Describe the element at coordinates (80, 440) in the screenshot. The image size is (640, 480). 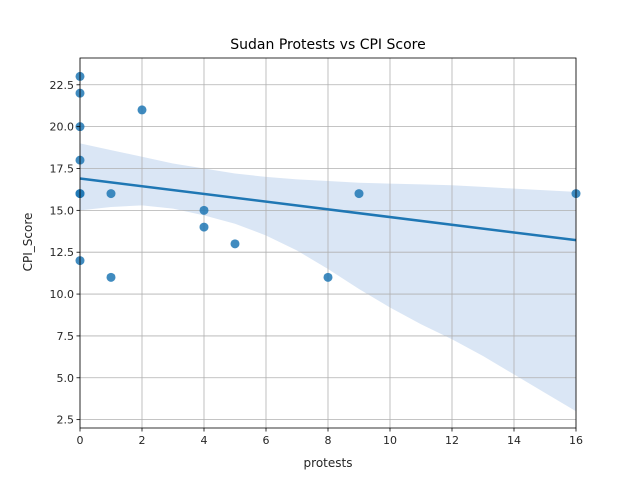
I see `x-tick-label: 0` at that location.